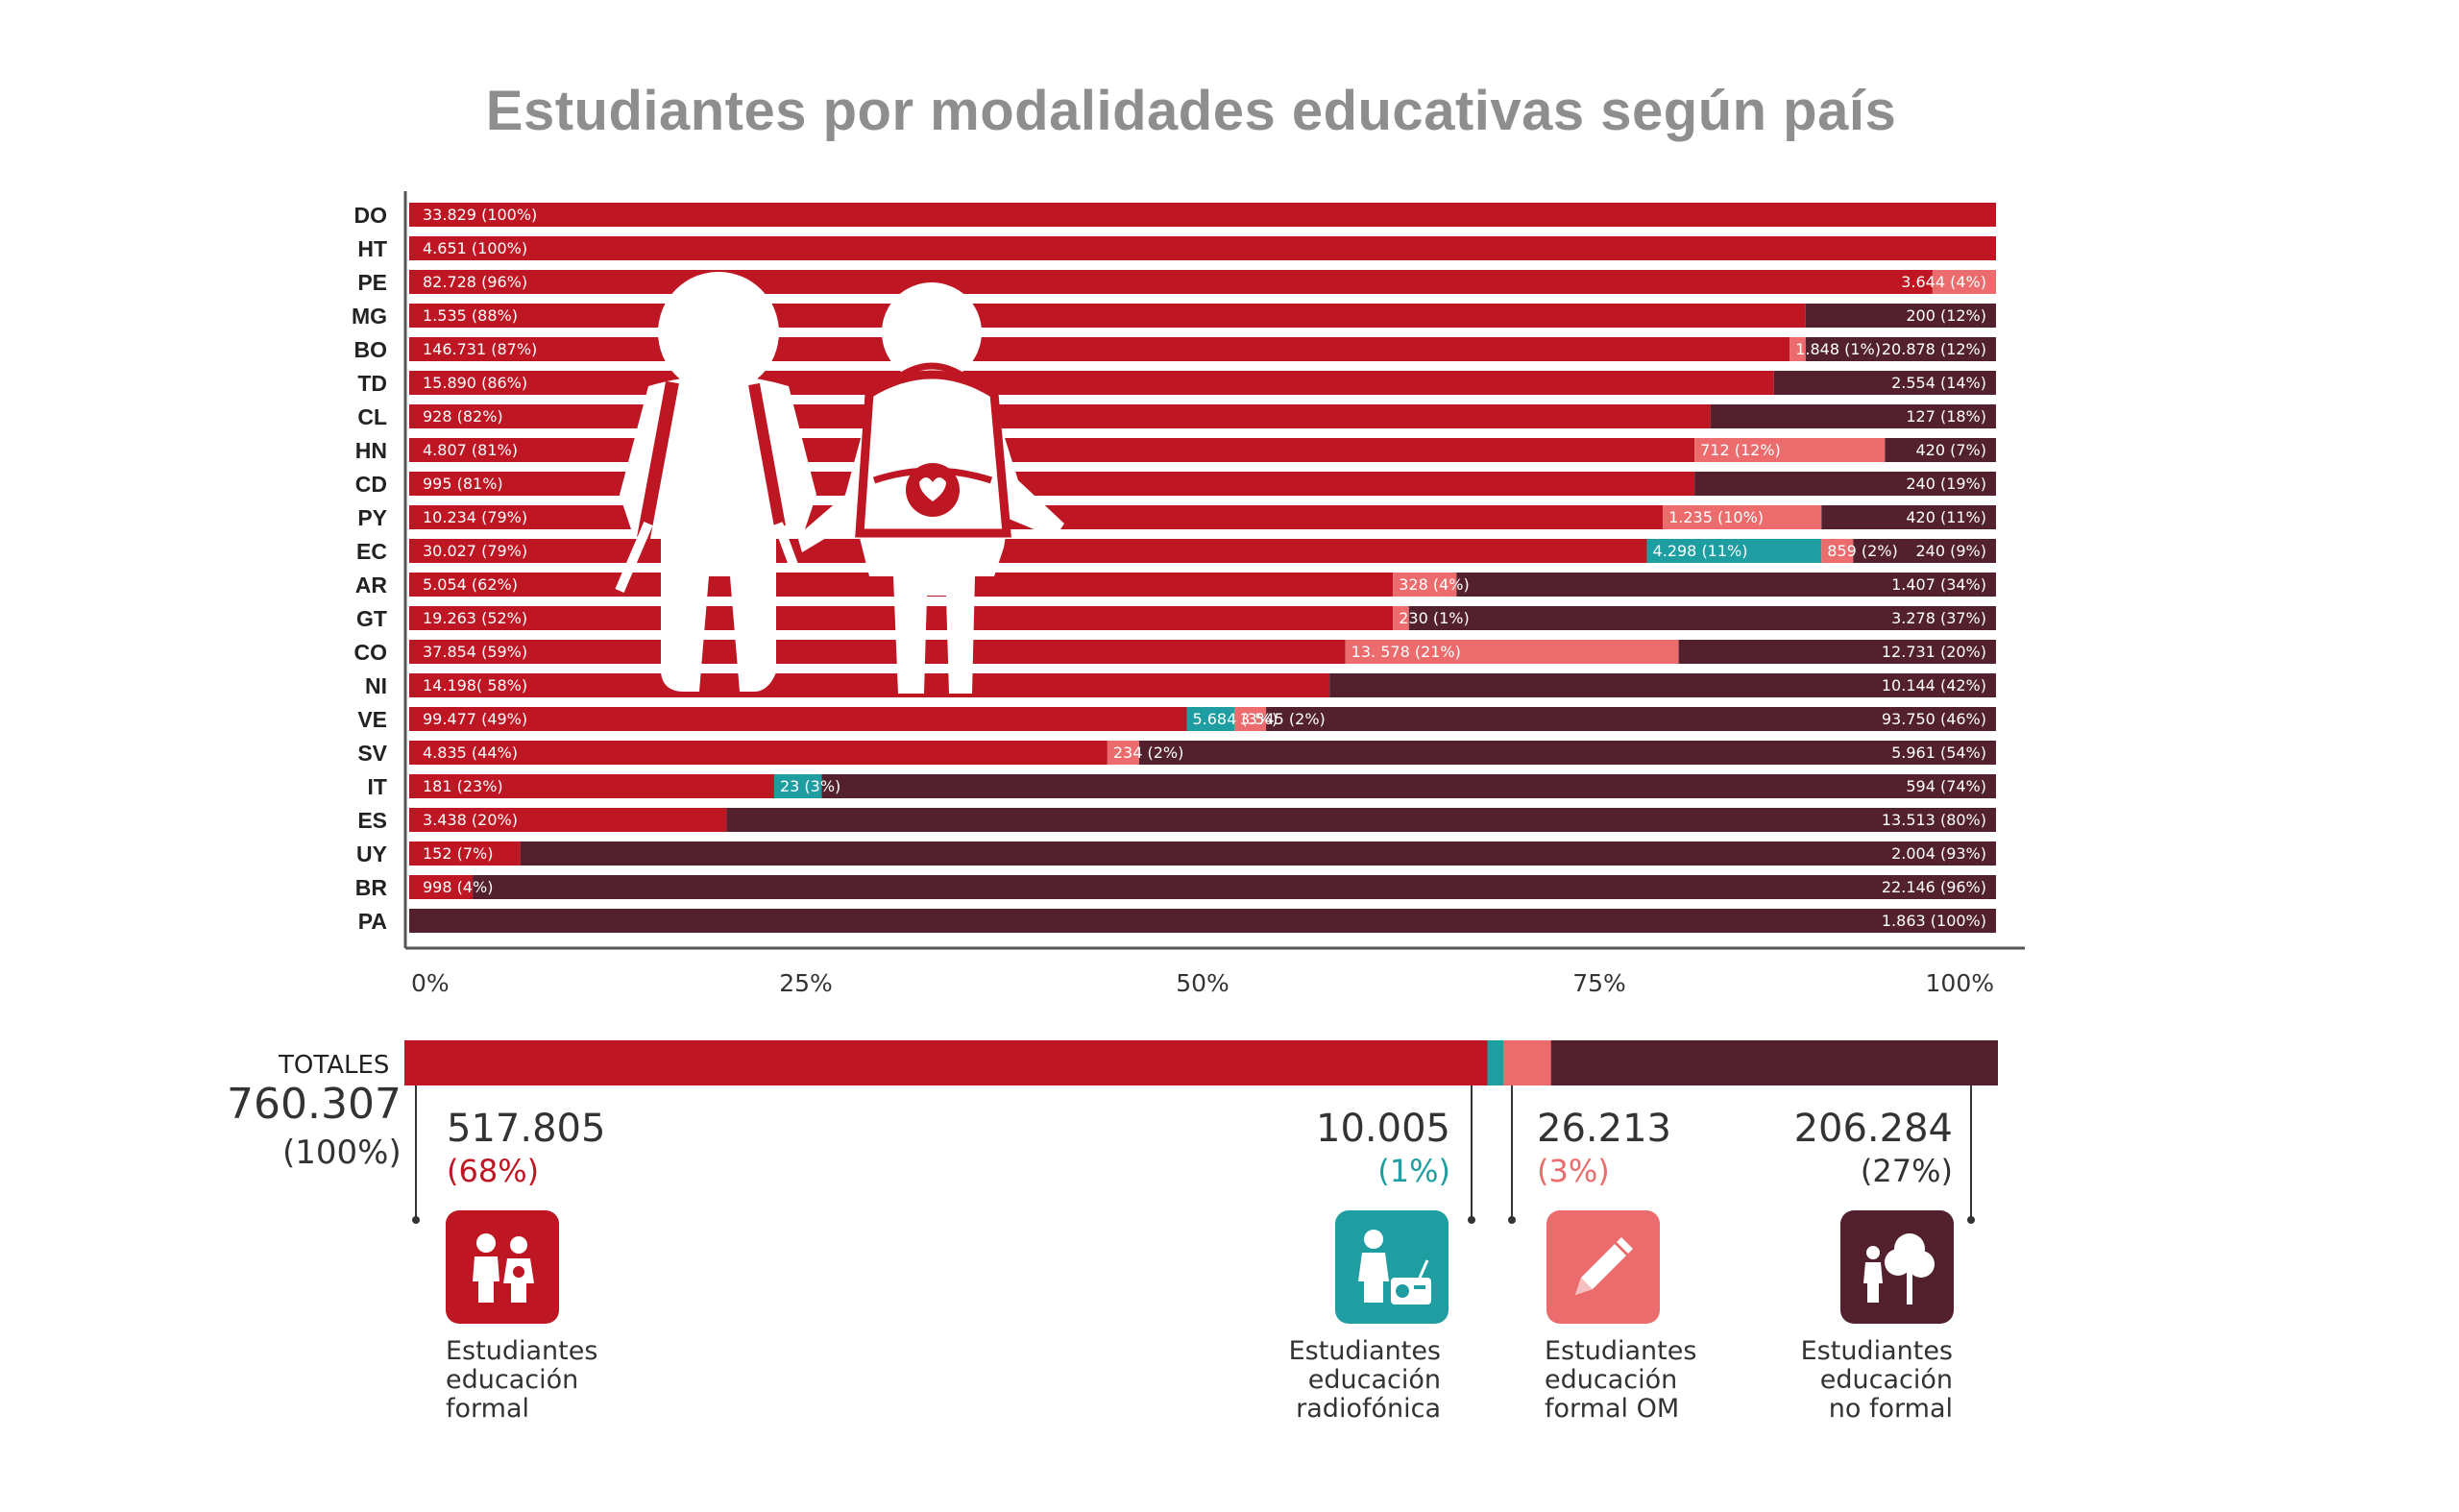  I want to click on data-label-td-no_formal: 2.554 (14%), so click(1938, 383).